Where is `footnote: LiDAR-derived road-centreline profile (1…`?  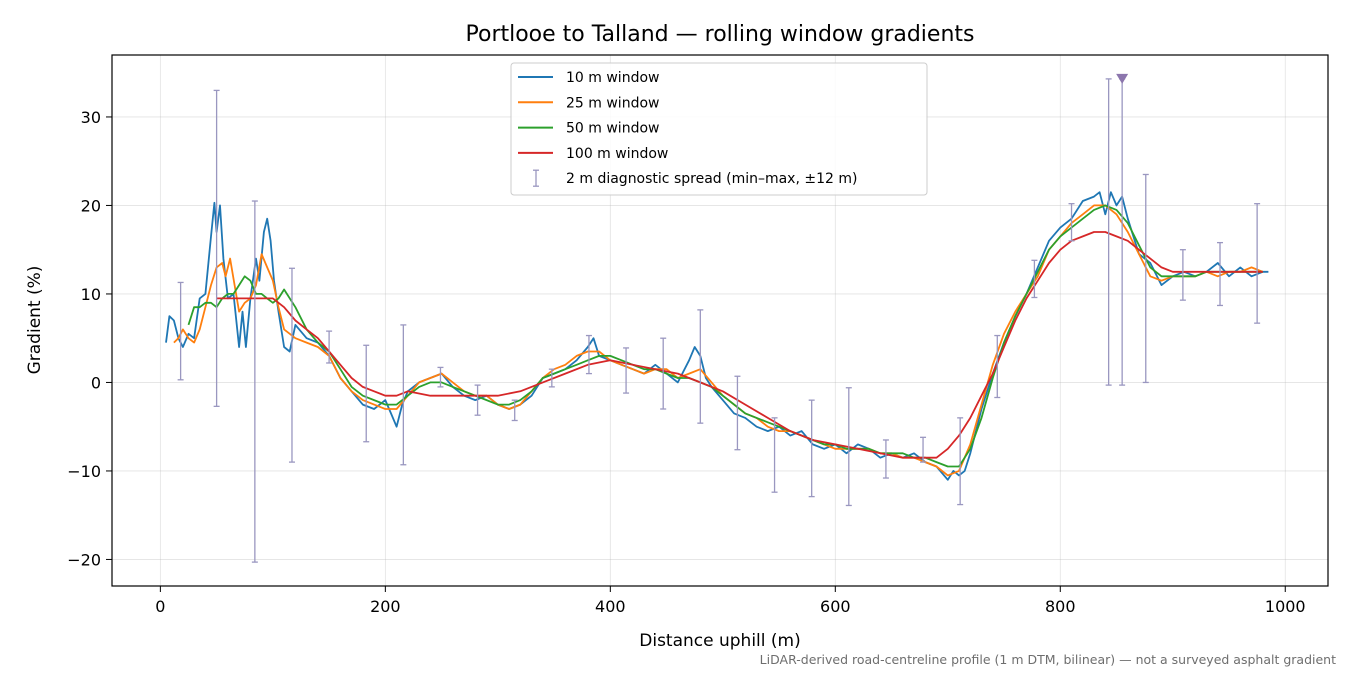
footnote: LiDAR-derived road-centreline profile (1… is located at coordinates (1048, 659).